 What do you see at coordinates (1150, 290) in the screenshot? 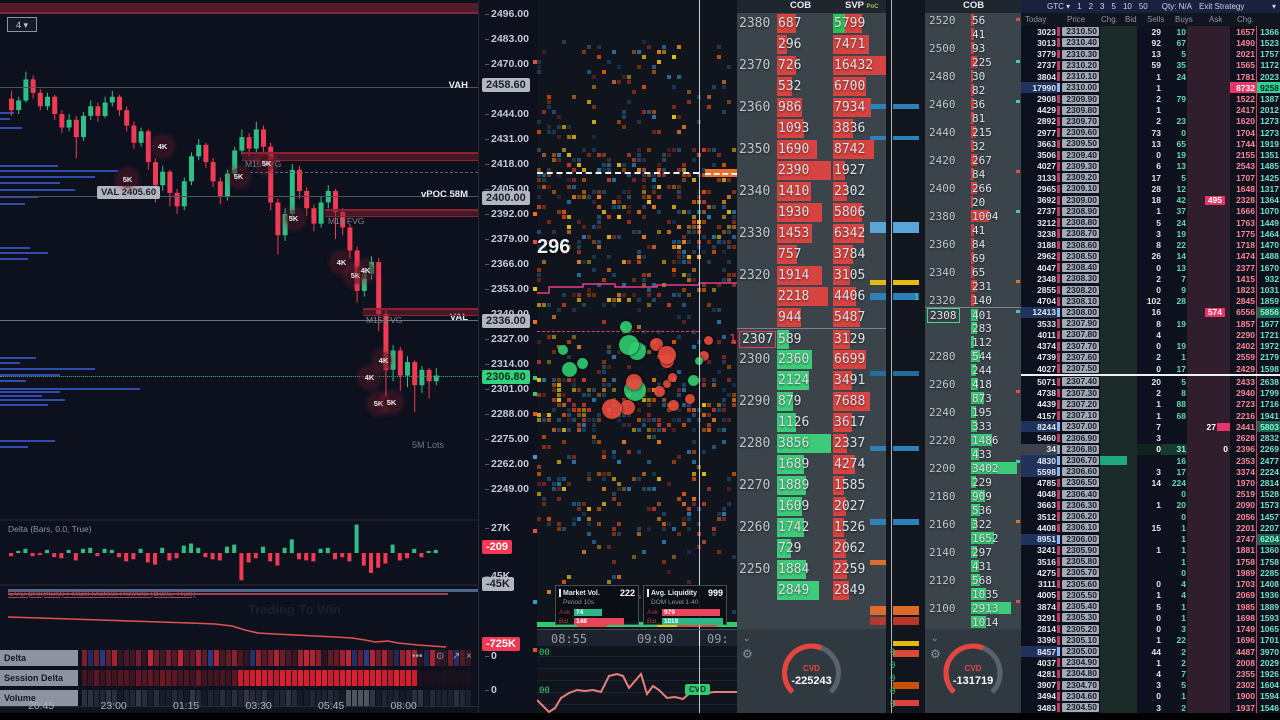
I see `dom-row: 2855 2308.20 0 9 1823 1031` at bounding box center [1150, 290].